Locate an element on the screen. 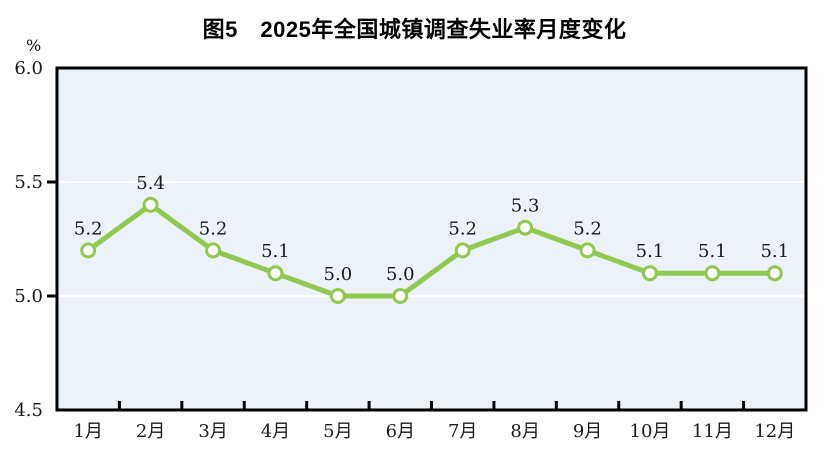  x-axis-tick-label: 12月 is located at coordinates (774, 431).